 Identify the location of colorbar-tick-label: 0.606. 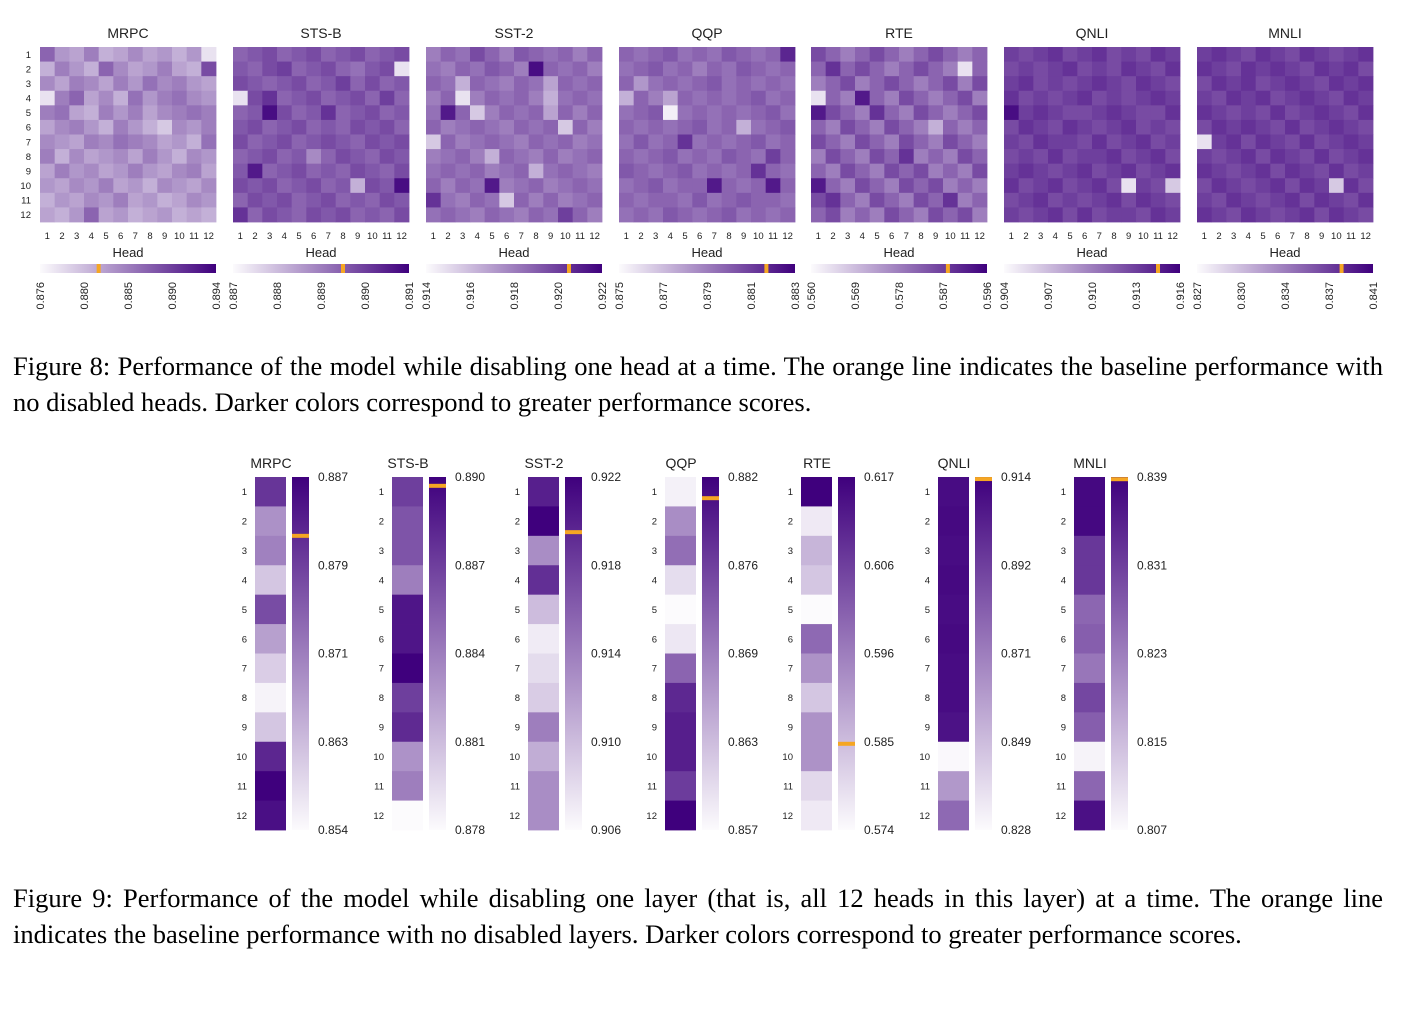
(879, 565).